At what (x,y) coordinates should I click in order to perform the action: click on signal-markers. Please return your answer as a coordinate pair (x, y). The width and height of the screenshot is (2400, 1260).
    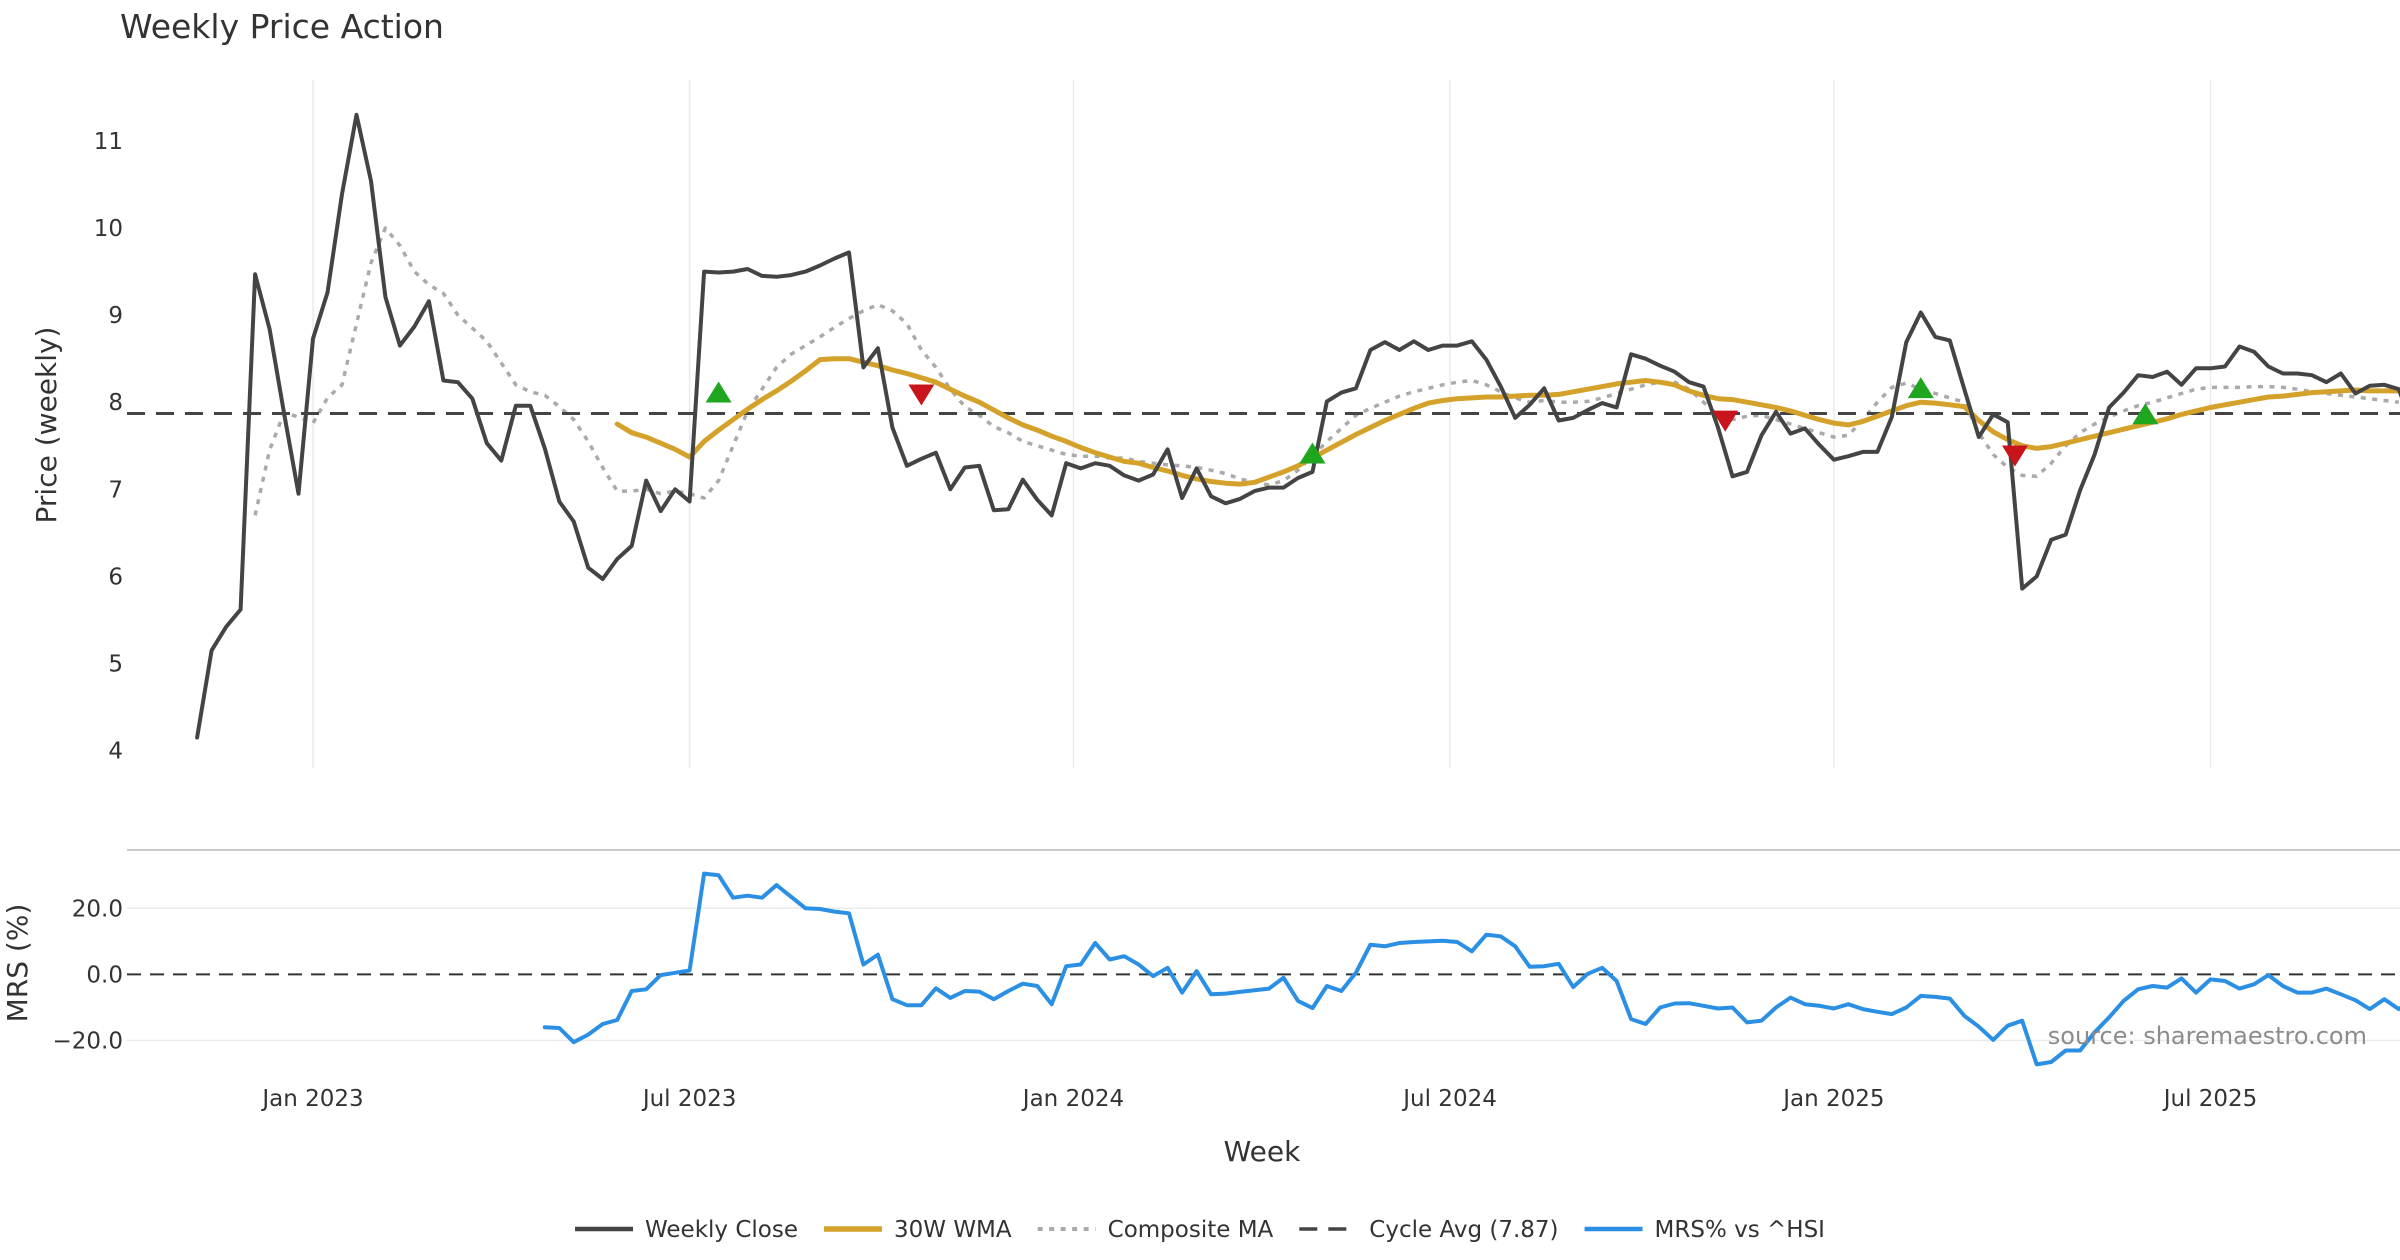
    Looking at the image, I should click on (1432, 422).